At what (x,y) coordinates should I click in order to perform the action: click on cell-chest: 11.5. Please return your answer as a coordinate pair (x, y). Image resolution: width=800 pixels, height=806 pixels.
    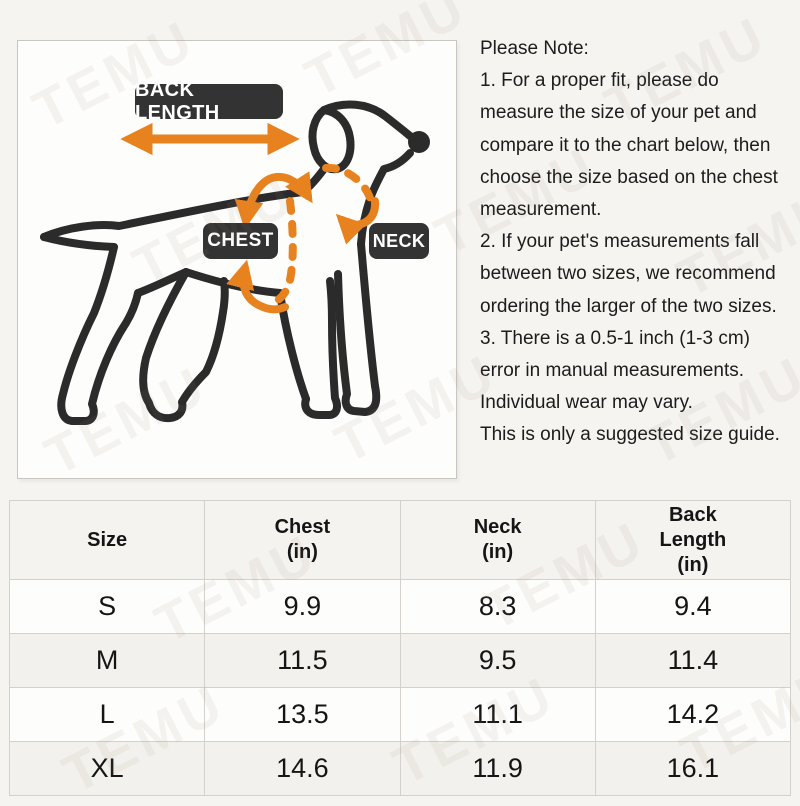
    Looking at the image, I should click on (302, 660).